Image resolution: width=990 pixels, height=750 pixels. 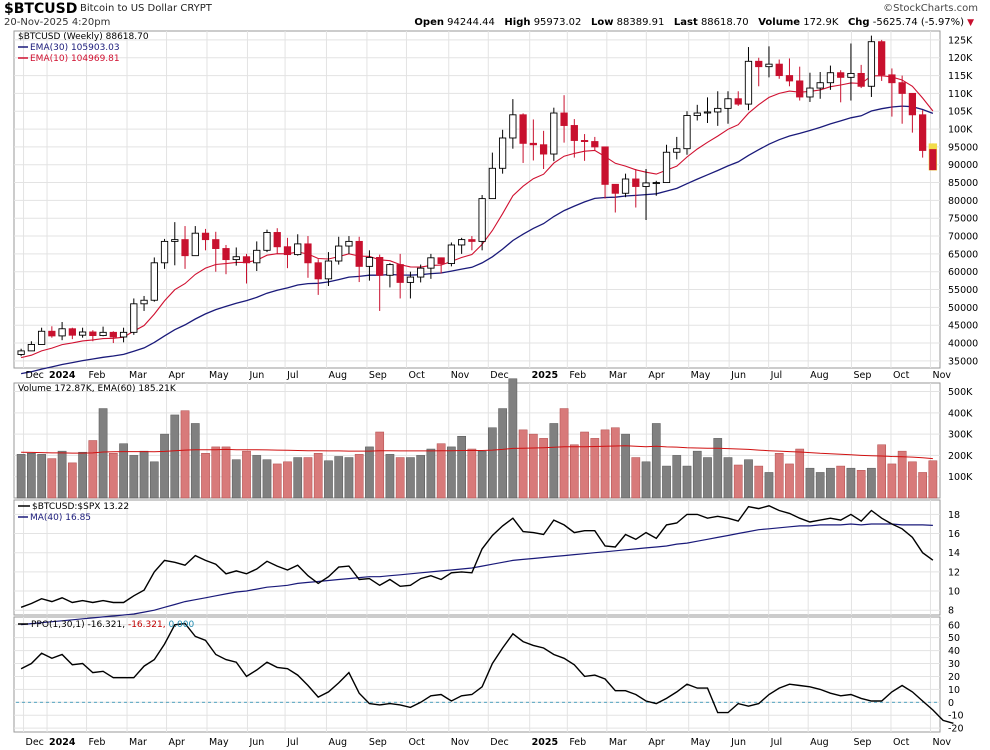 What do you see at coordinates (545, 742) in the screenshot?
I see `ppo-x-tick-label: 2025` at bounding box center [545, 742].